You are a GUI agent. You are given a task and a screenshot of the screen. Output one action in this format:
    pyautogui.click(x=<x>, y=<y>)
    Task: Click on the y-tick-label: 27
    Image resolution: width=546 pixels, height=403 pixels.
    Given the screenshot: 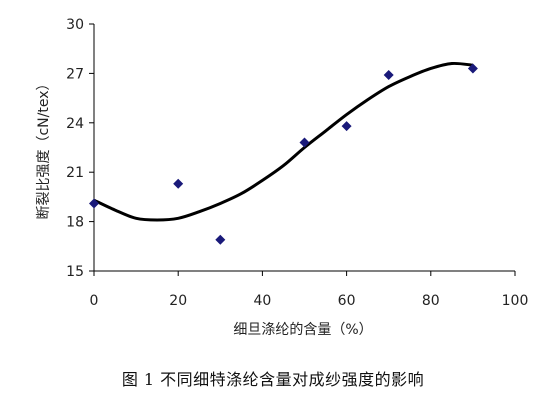 What is the action you would take?
    pyautogui.click(x=75, y=74)
    